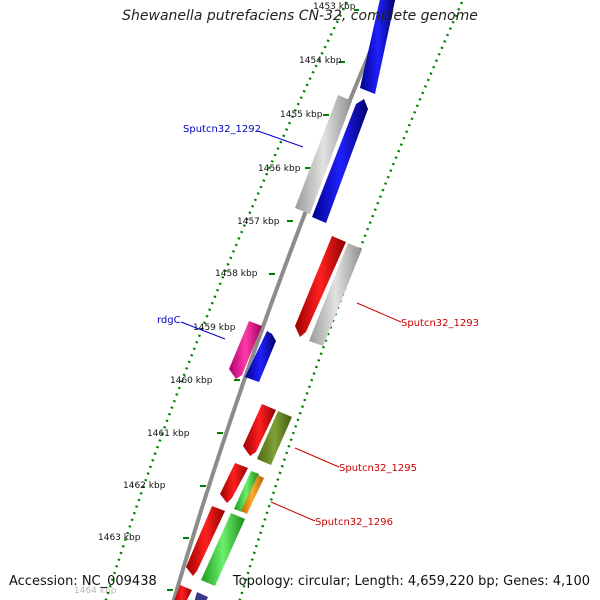 Image resolution: width=600 pixels, height=600 pixels. Describe the element at coordinates (378, 468) in the screenshot. I see `gene-label-sputcn32-1295: Sputcn32_1295` at that location.